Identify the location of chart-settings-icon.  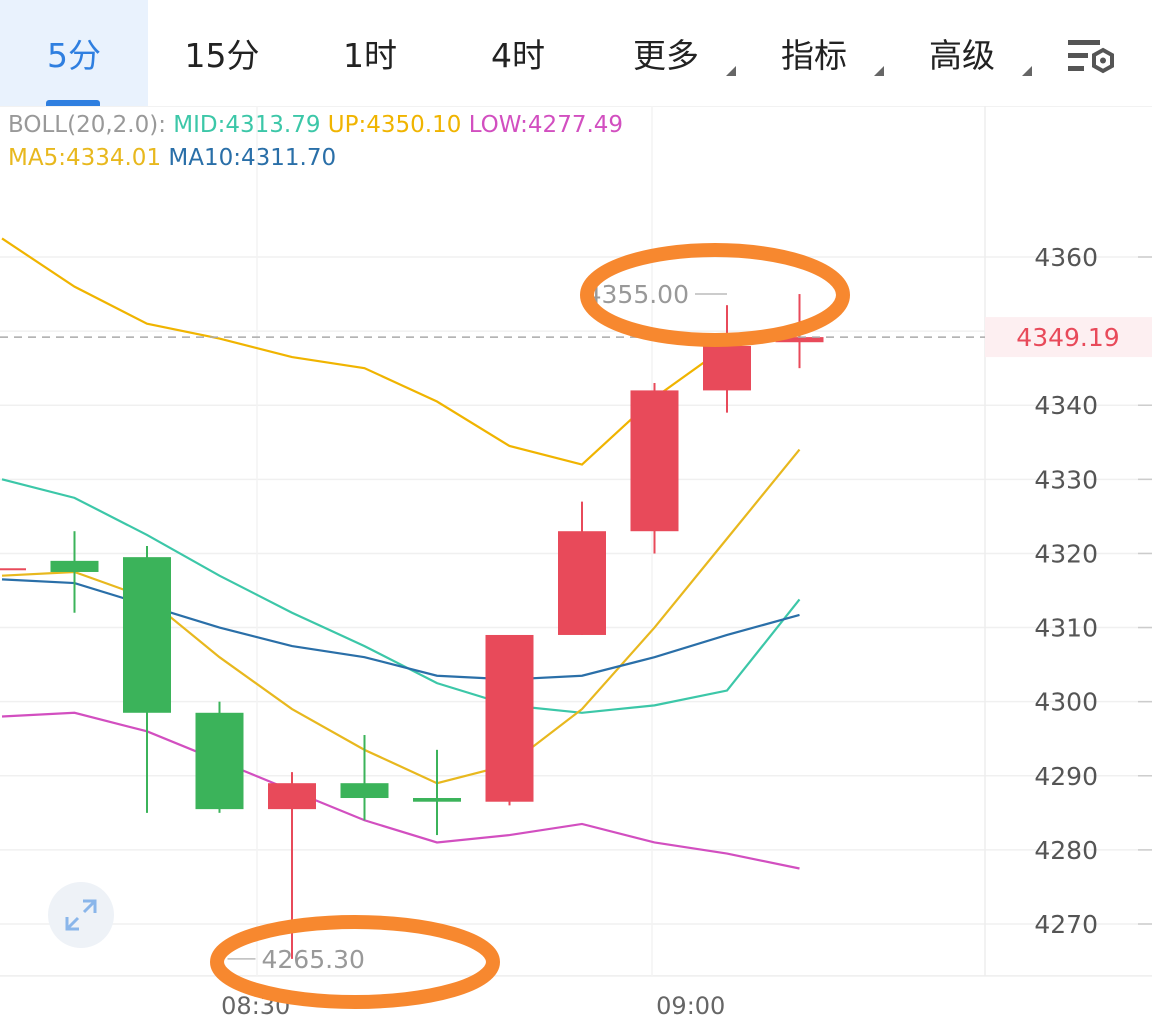
(1092, 57).